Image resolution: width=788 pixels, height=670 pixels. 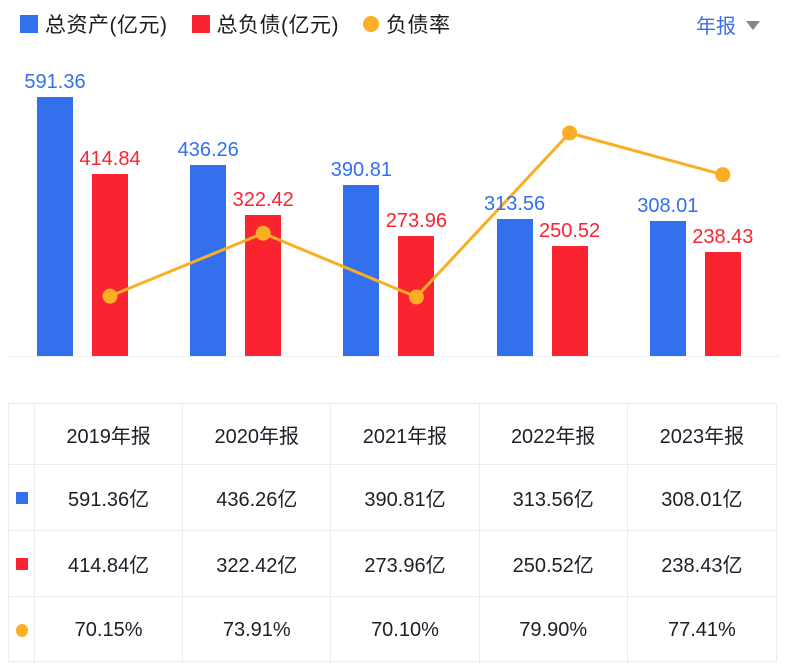 I want to click on label-debt-2022年报: 250.52, so click(x=570, y=231).